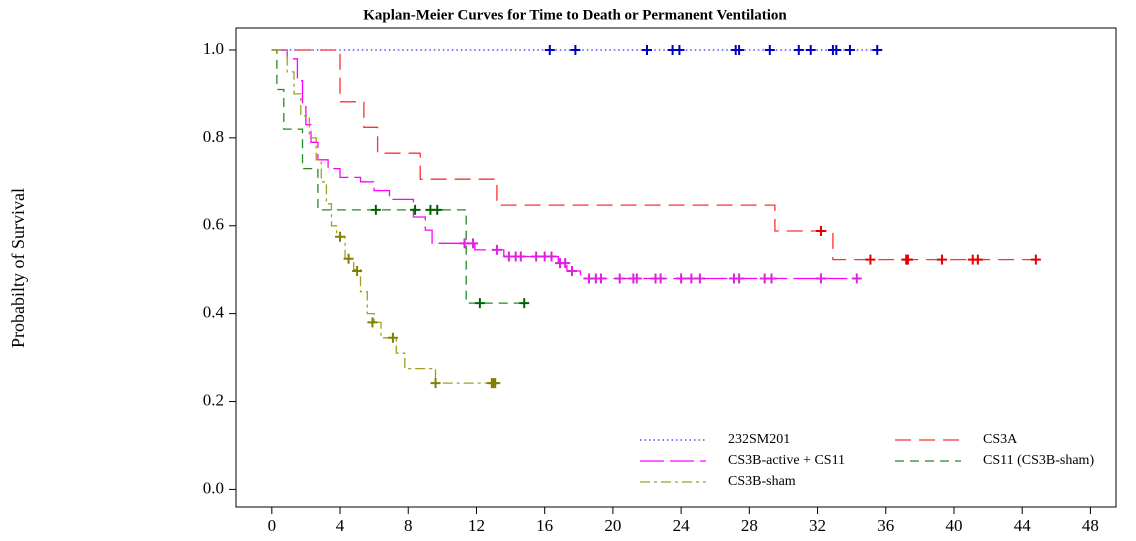 This screenshot has width=1136, height=541. Describe the element at coordinates (213, 224) in the screenshot. I see `y-tick-label: 0.6` at that location.